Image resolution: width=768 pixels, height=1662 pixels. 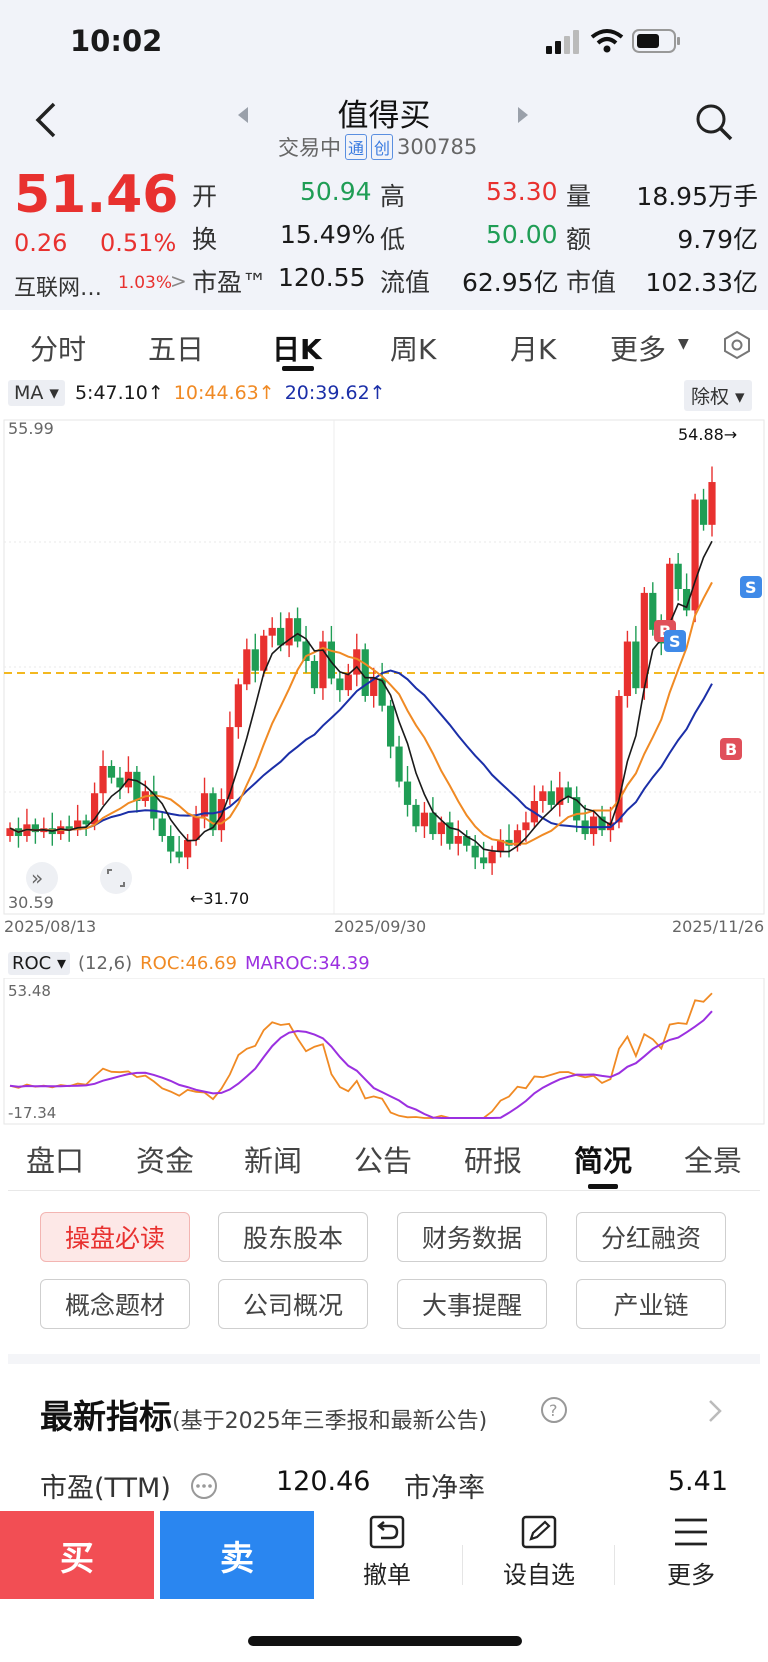 What do you see at coordinates (493, 1161) in the screenshot?
I see `tab-research: 研报` at bounding box center [493, 1161].